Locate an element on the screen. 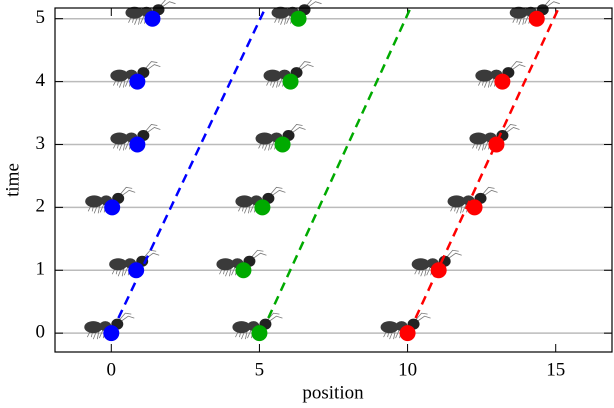 This screenshot has height=408, width=614. y-tick-label: 4 is located at coordinates (41, 80).